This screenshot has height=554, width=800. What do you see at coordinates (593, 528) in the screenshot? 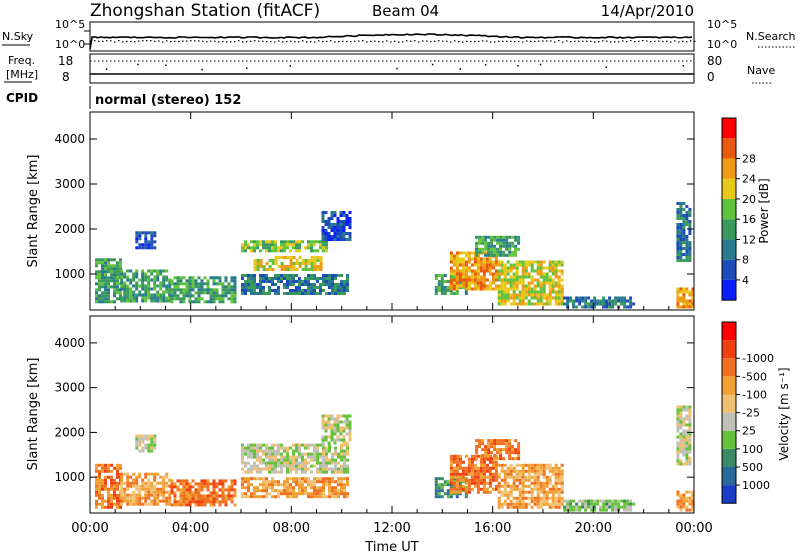
I see `time-tick-label-5: 20:00` at bounding box center [593, 528].